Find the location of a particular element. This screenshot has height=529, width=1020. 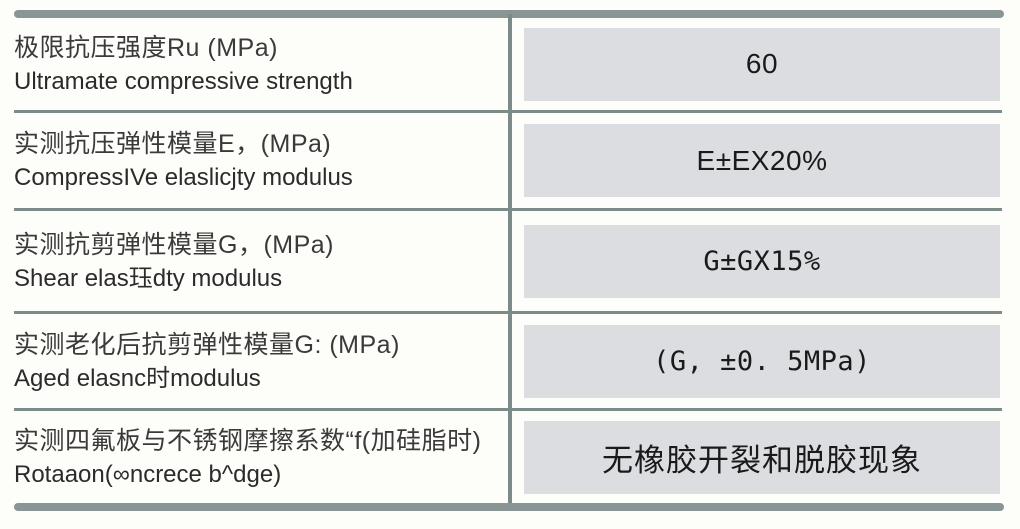

row-label-en: Shear elas珏dty modulus is located at coordinates (148, 278).